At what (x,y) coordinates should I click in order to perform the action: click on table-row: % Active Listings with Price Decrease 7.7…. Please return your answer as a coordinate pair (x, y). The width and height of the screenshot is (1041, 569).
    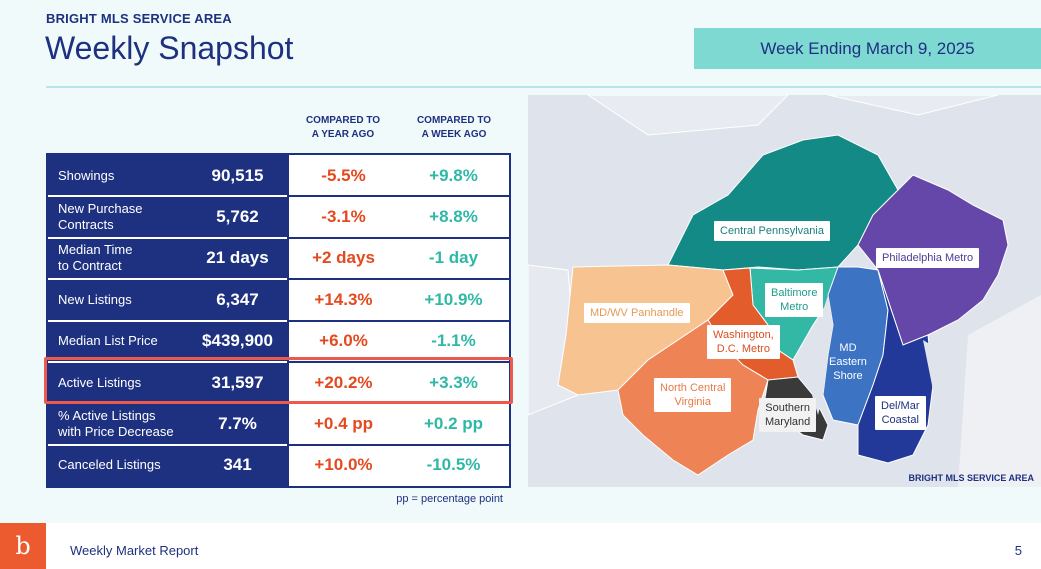
    Looking at the image, I should click on (278, 424).